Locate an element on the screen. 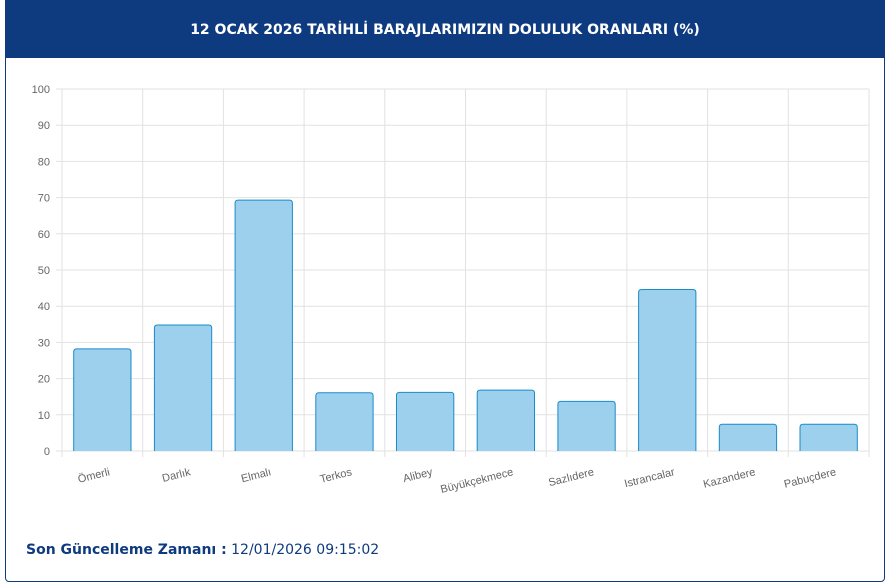 The image size is (892, 585). x-tick-label: Sazlıdere is located at coordinates (571, 477).